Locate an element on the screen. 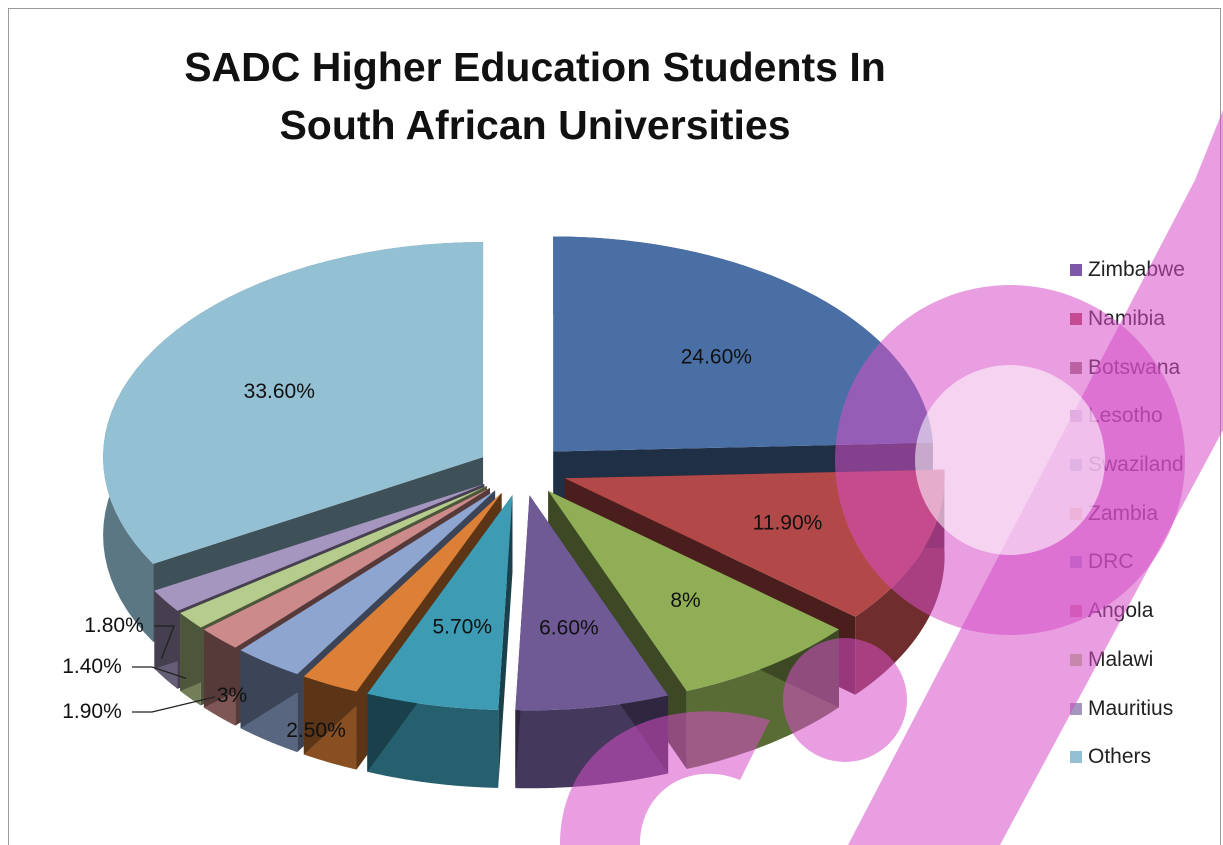 The image size is (1223, 845). legend-item-others: Others is located at coordinates (1127, 757).